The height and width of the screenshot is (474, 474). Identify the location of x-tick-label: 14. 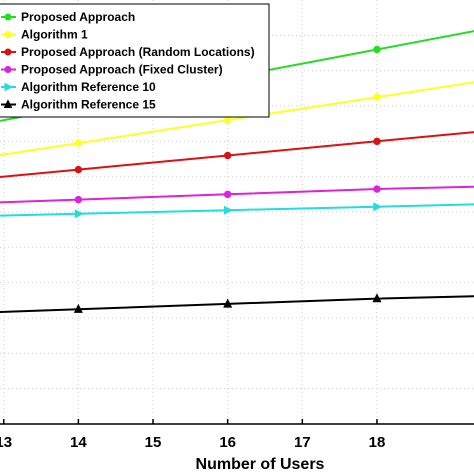
(78, 442).